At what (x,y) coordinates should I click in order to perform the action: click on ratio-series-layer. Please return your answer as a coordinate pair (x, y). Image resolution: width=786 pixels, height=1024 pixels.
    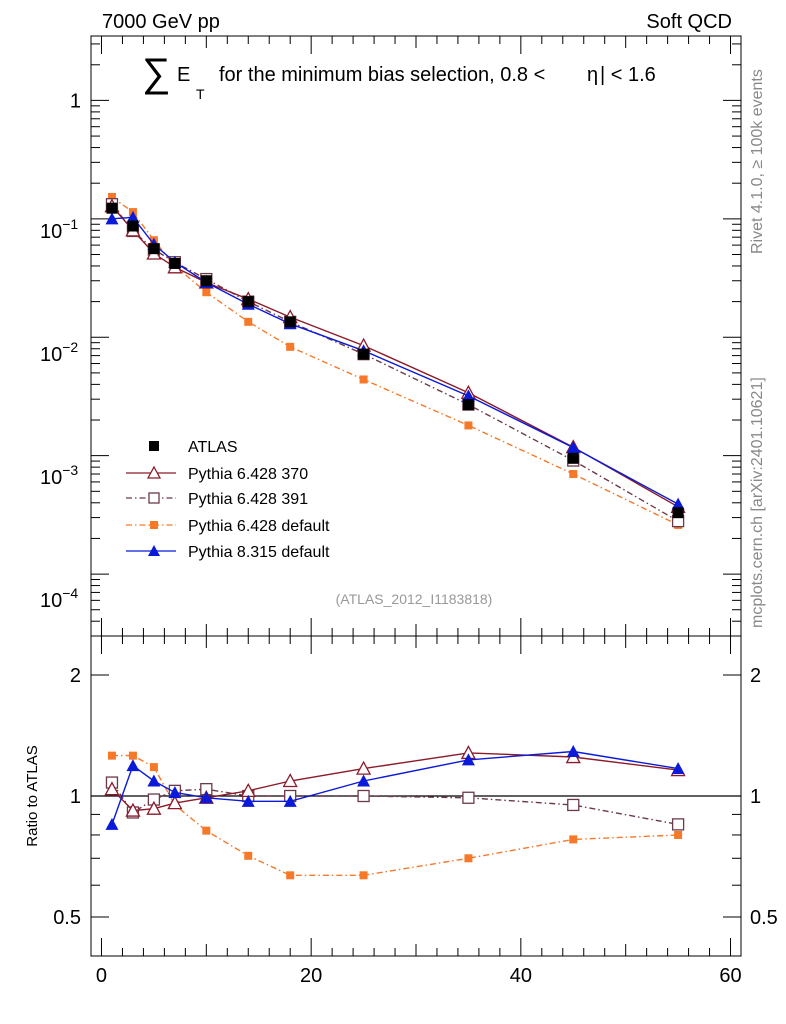
    Looking at the image, I should click on (395, 812).